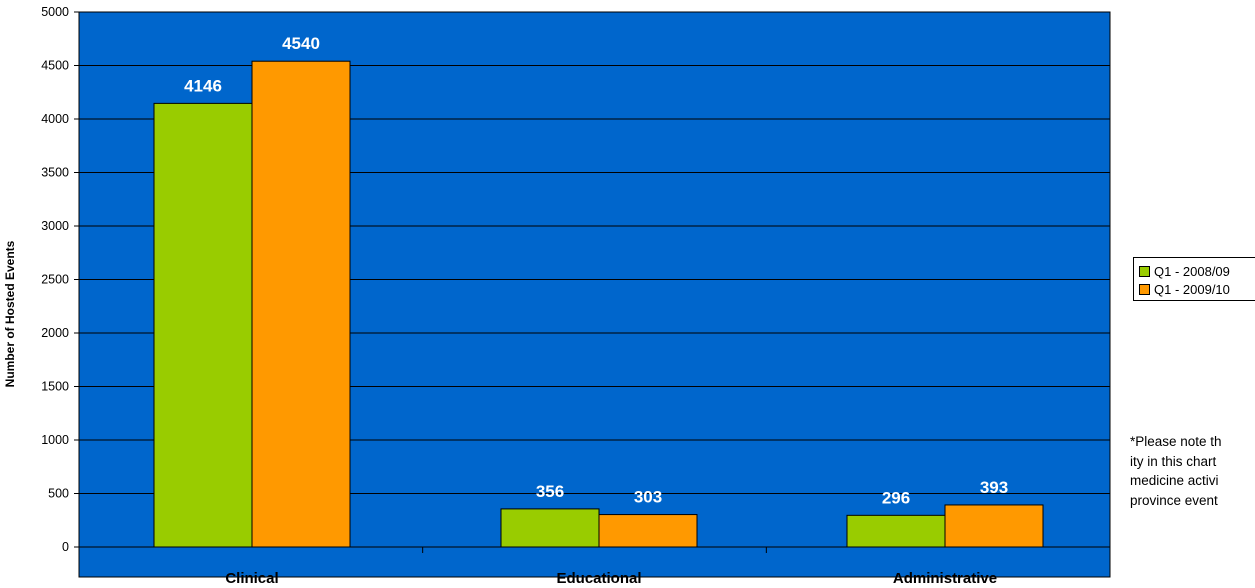  I want to click on note-line-2: ity in this chart, so click(1173, 461).